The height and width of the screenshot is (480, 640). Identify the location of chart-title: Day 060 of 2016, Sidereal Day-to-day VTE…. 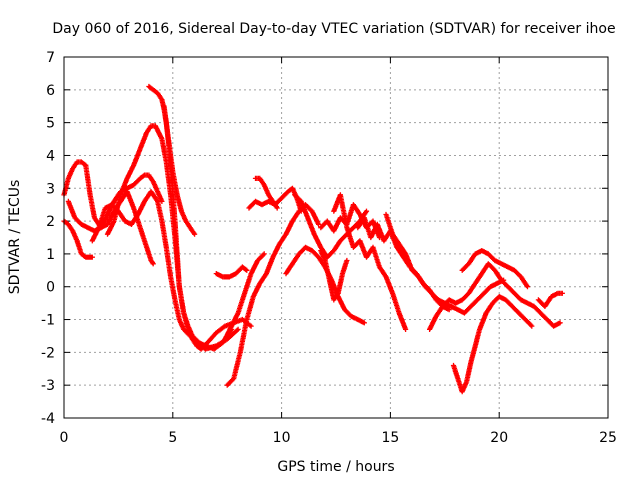
(333, 29).